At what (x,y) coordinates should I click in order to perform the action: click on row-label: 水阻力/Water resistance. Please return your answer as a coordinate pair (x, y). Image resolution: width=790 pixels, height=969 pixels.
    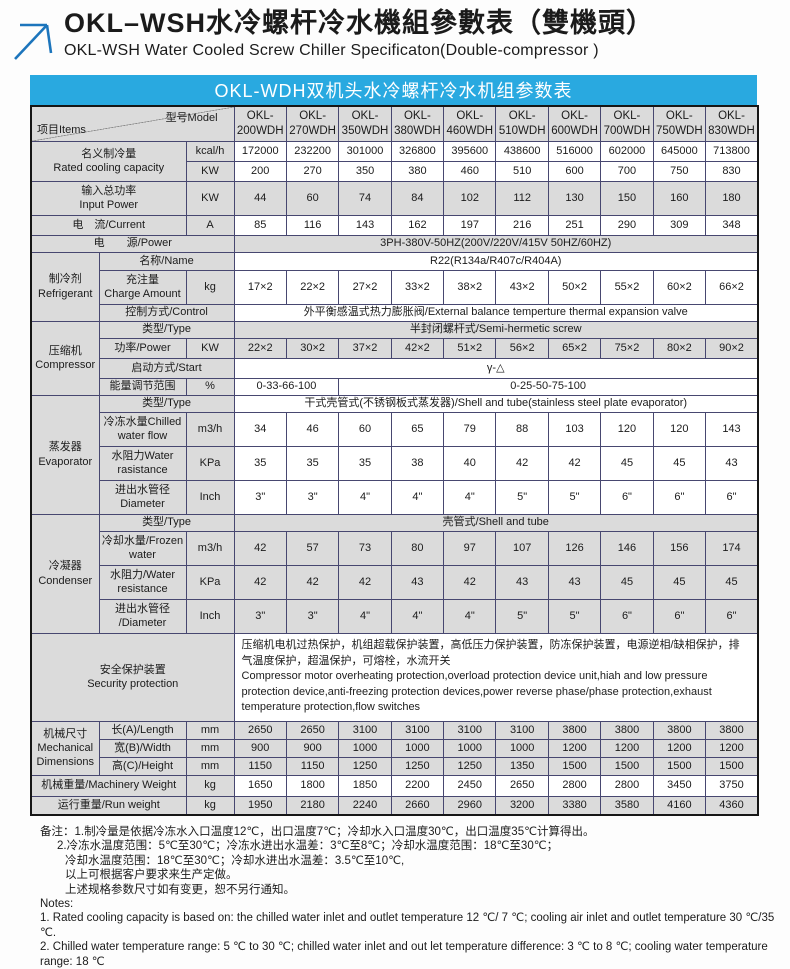
    Looking at the image, I should click on (142, 582).